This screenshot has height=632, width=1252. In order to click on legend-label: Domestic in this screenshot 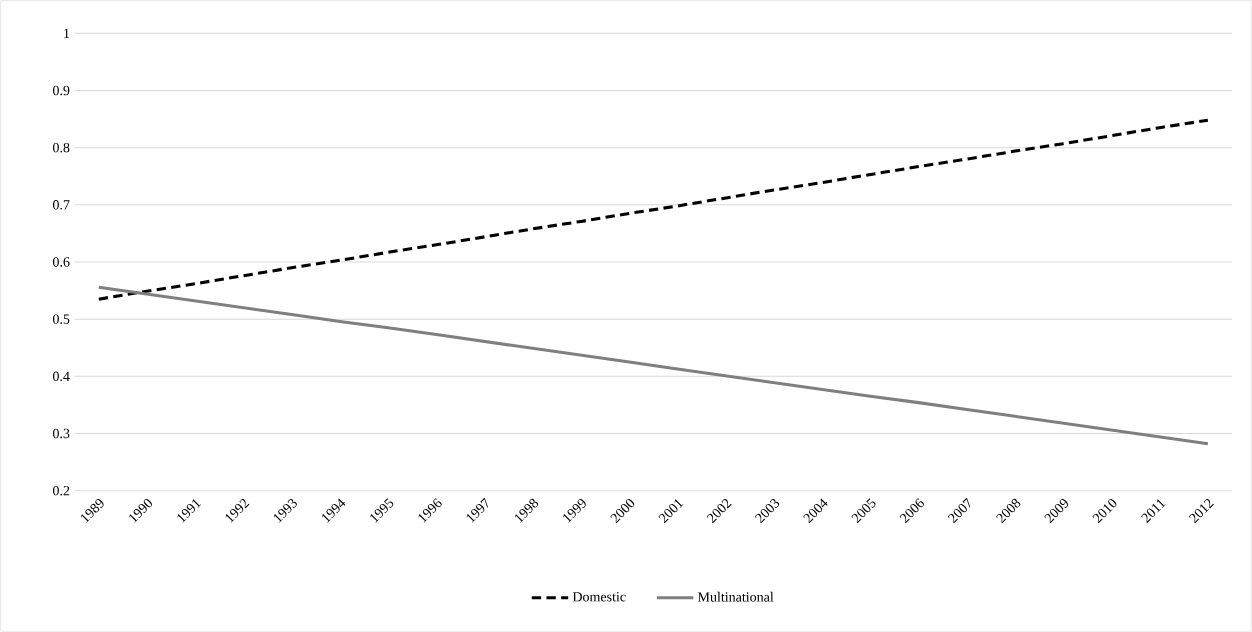, I will do `click(599, 597)`.